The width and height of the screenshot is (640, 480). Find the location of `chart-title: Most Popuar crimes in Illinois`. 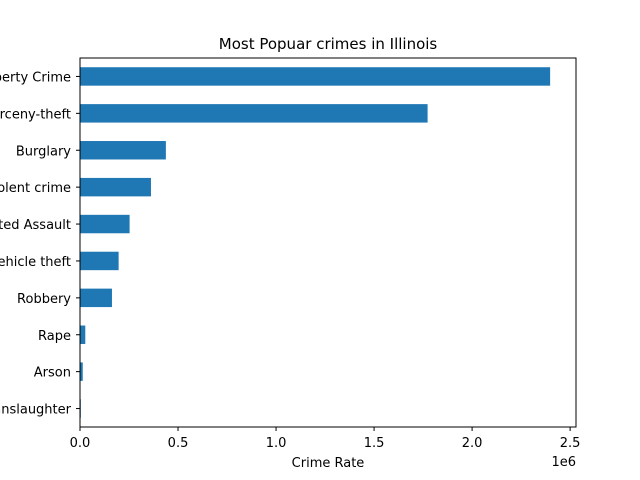

chart-title: Most Popuar crimes in Illinois is located at coordinates (328, 44).